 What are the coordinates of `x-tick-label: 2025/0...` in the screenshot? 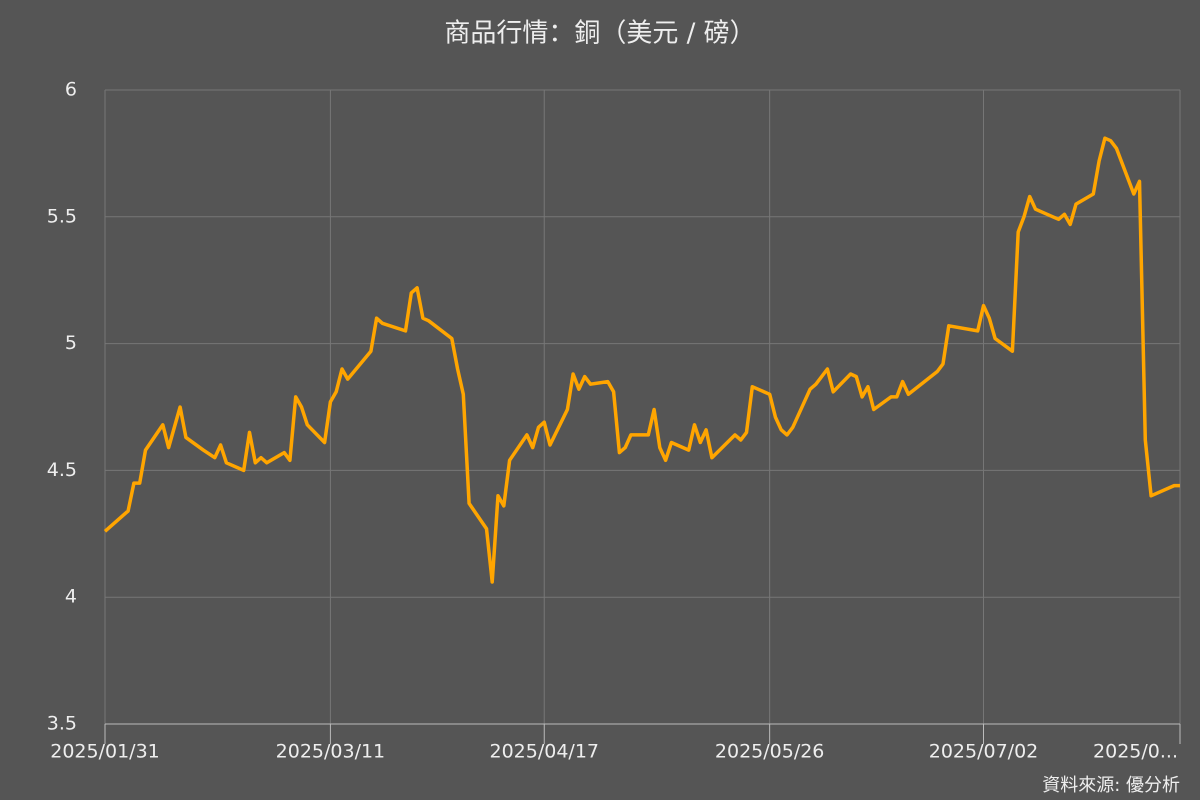 It's located at (1135, 752).